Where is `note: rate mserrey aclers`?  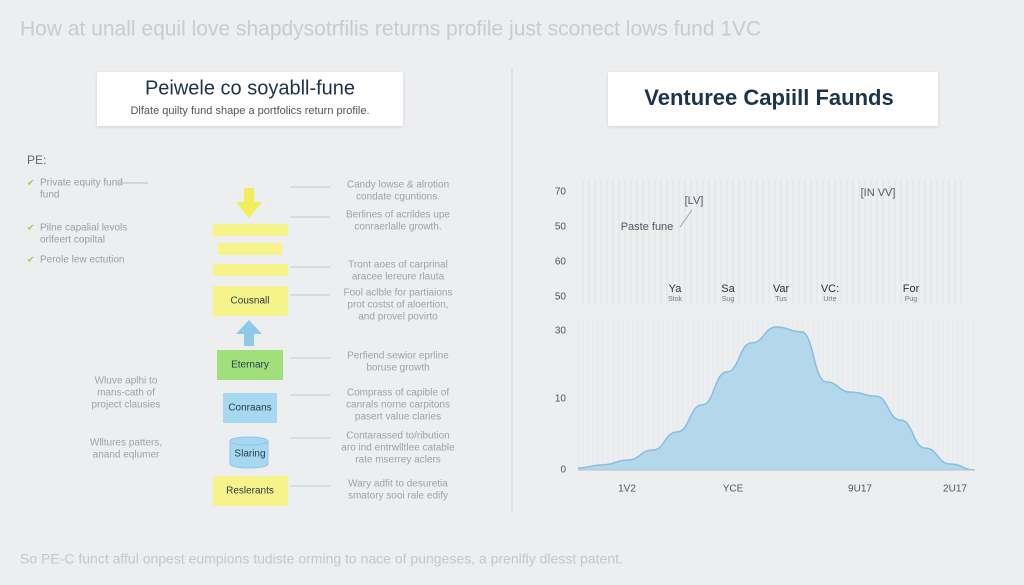
note: rate mserrey aclers is located at coordinates (398, 460).